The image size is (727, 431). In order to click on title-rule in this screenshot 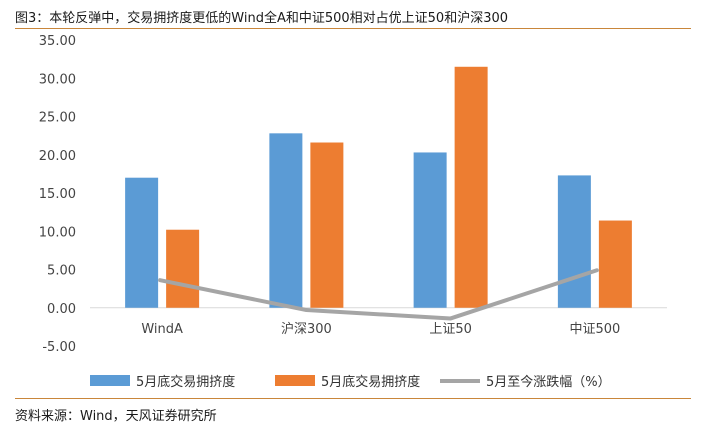, I will do `click(353, 28)`.